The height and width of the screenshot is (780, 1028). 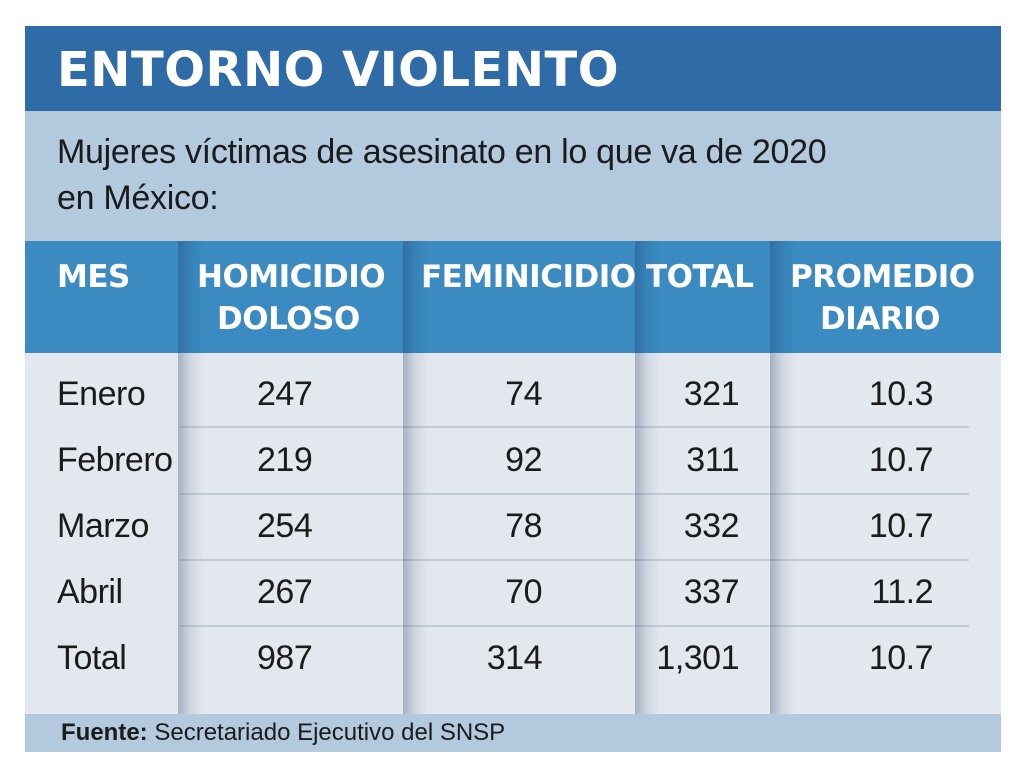 I want to click on cell-total: 332, so click(x=711, y=526).